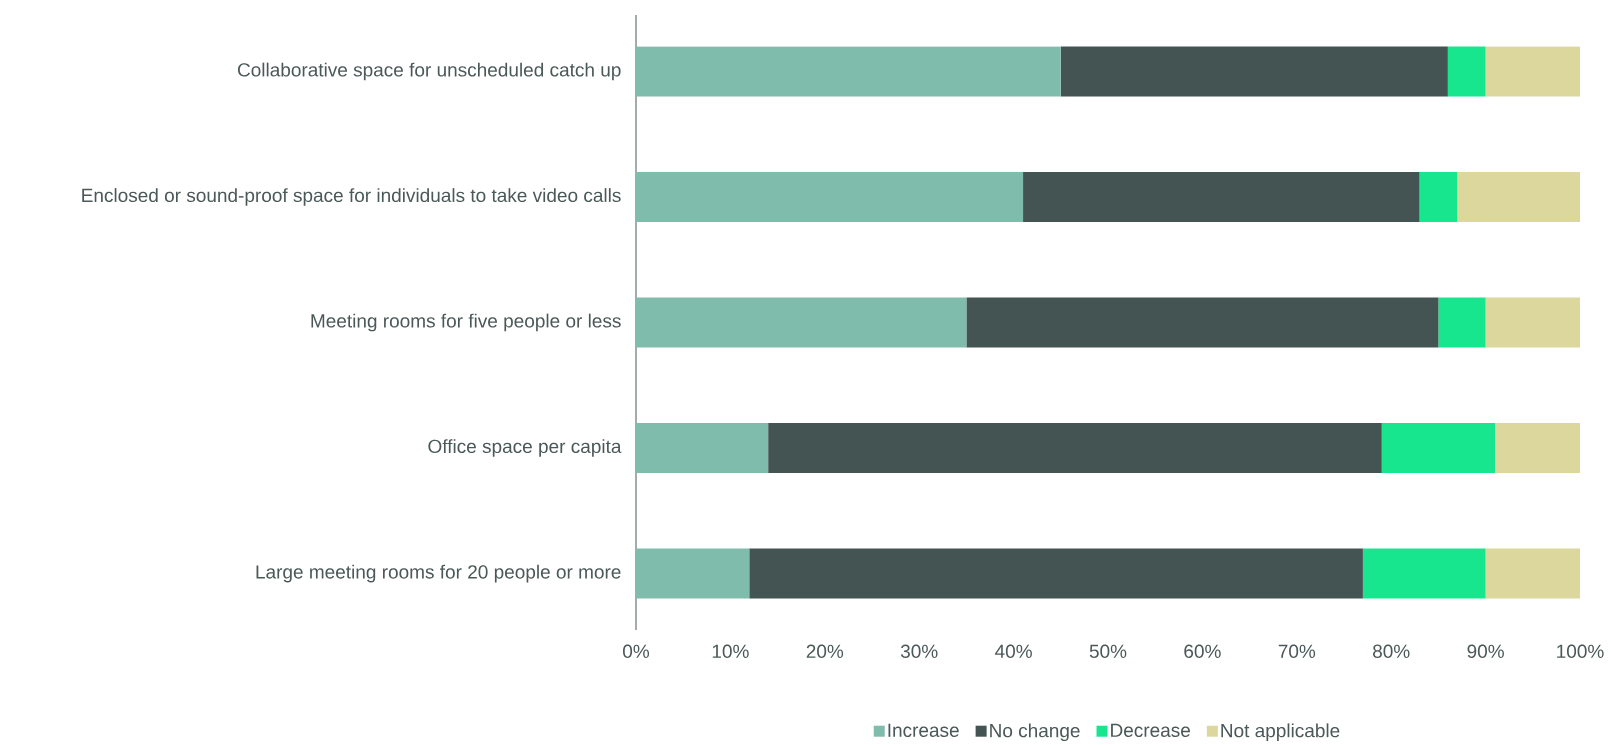 Image resolution: width=1611 pixels, height=745 pixels. I want to click on x-tick-label: 90%, so click(1485, 651).